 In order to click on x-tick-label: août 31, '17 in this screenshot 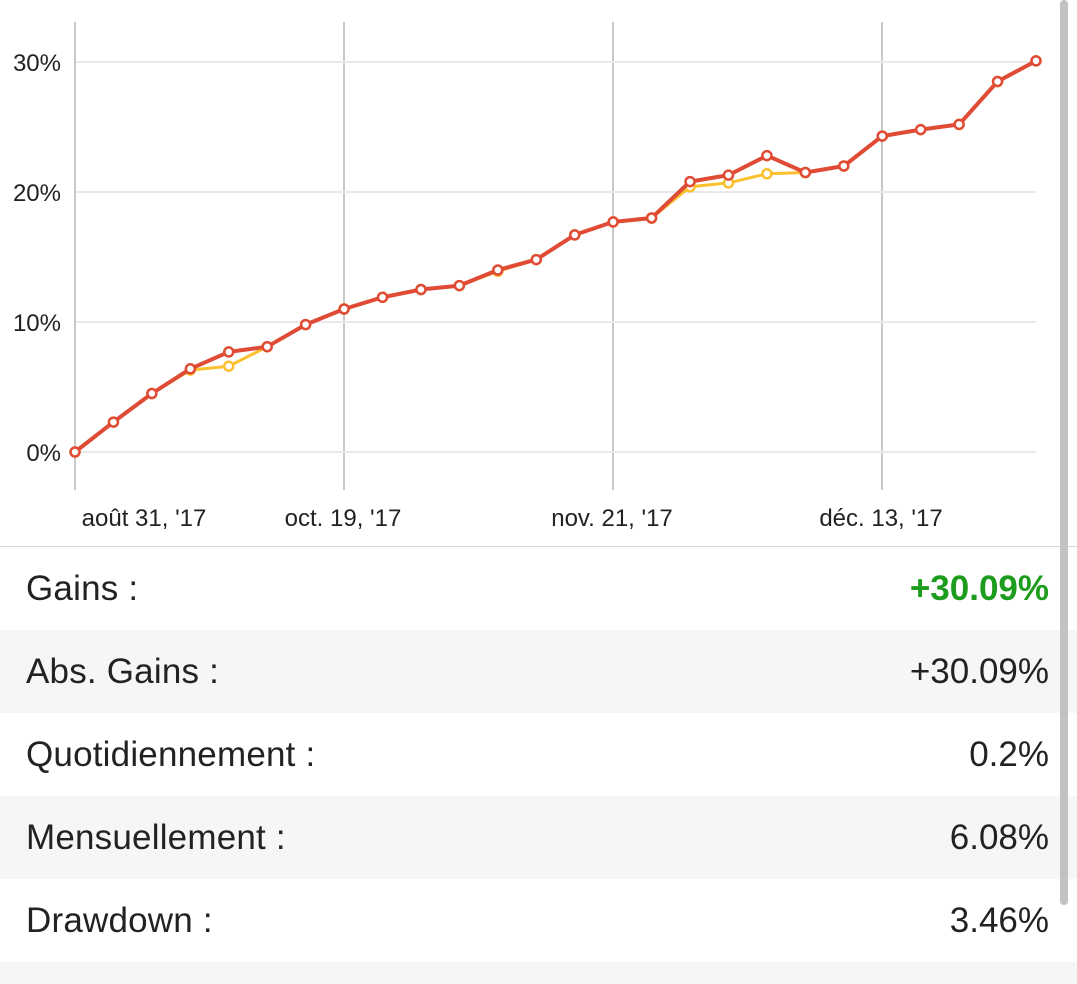, I will do `click(144, 518)`.